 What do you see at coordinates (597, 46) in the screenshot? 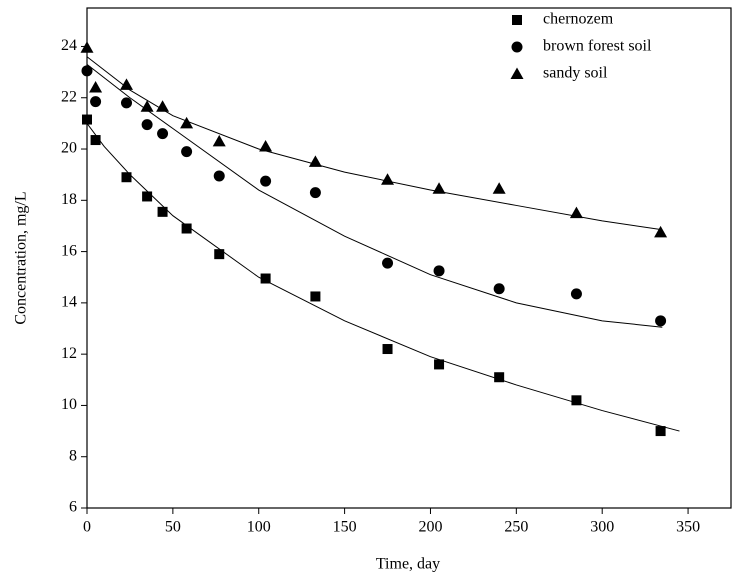
I see `legend-label: brown forest soil` at bounding box center [597, 46].